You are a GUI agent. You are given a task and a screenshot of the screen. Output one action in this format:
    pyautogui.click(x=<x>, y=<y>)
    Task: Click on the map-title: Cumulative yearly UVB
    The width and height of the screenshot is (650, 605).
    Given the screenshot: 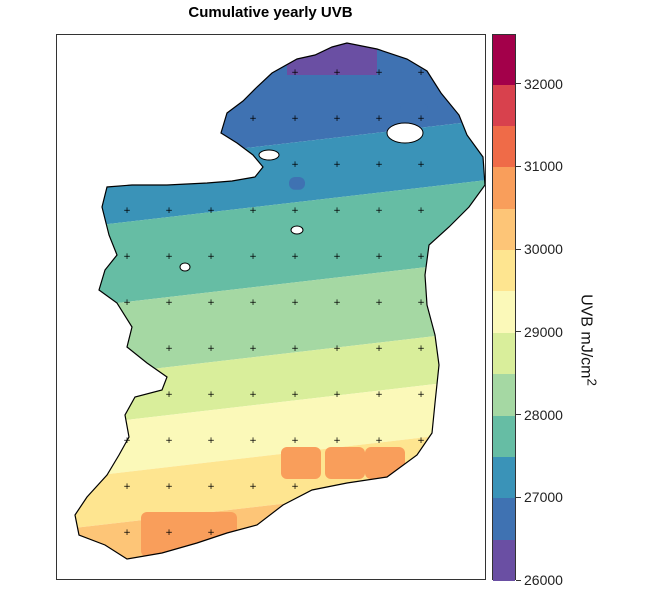 What is the action you would take?
    pyautogui.click(x=270, y=12)
    